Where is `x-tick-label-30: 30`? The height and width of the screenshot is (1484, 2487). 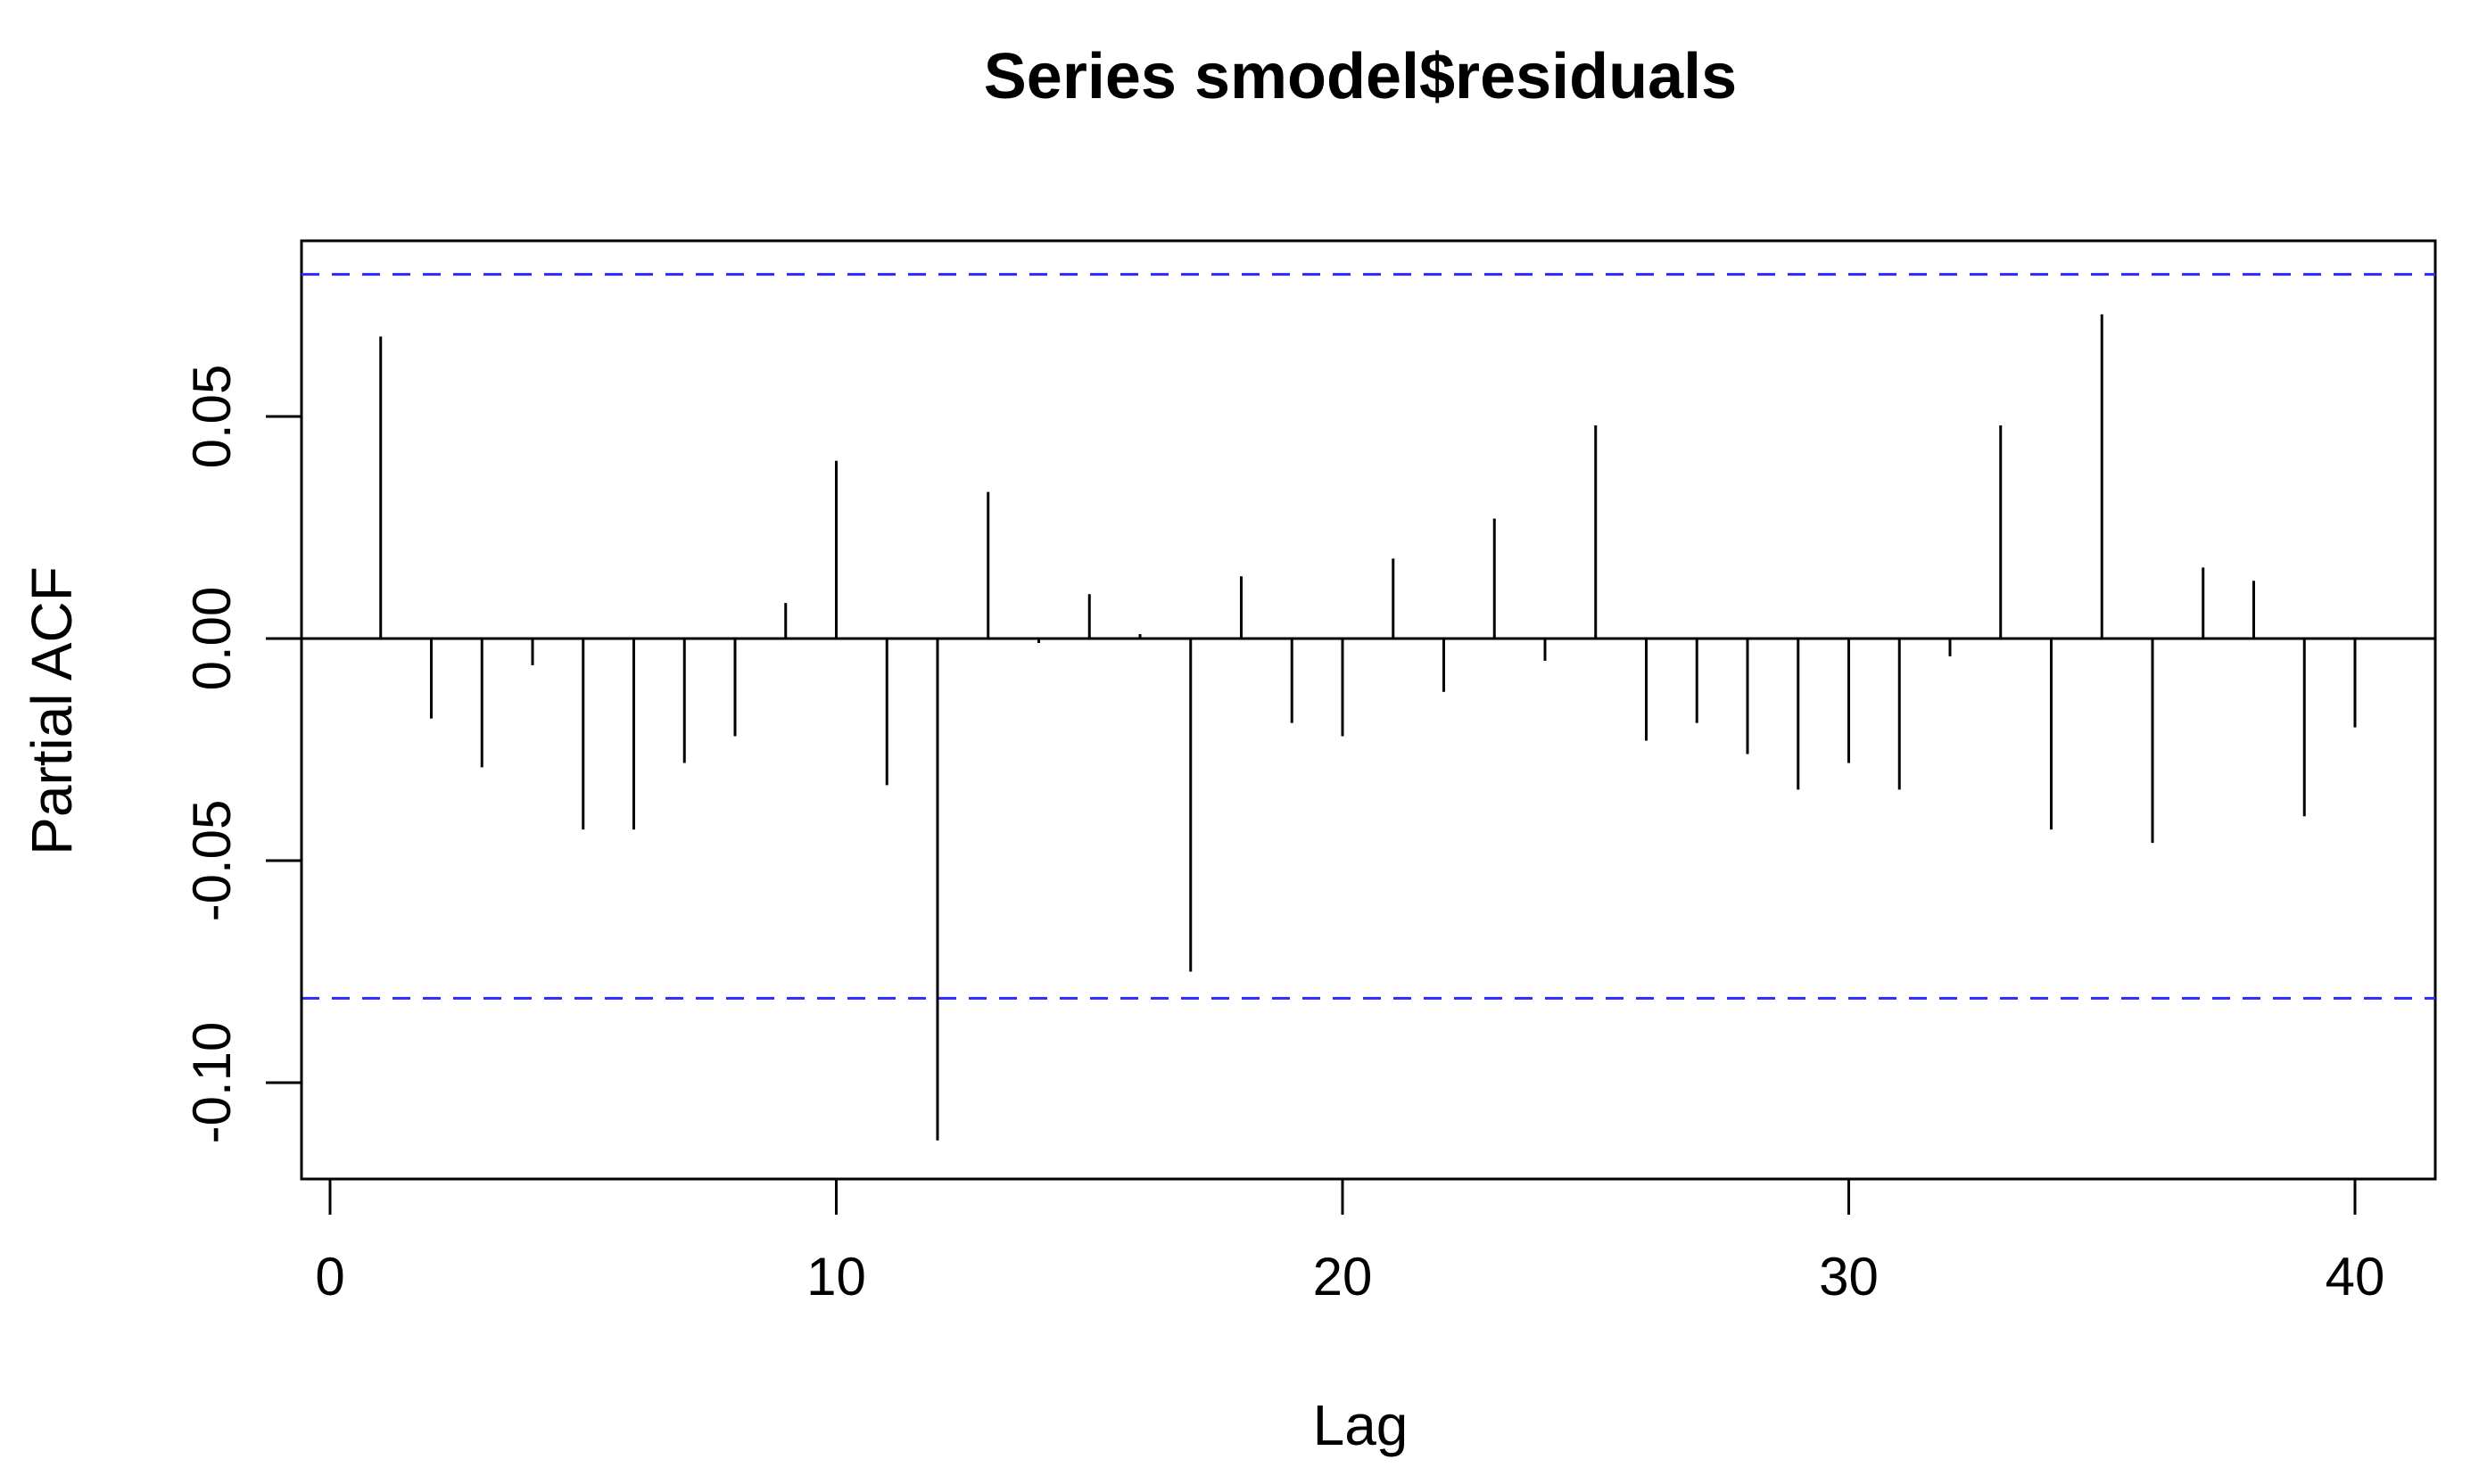 x-tick-label-30: 30 is located at coordinates (1849, 1277).